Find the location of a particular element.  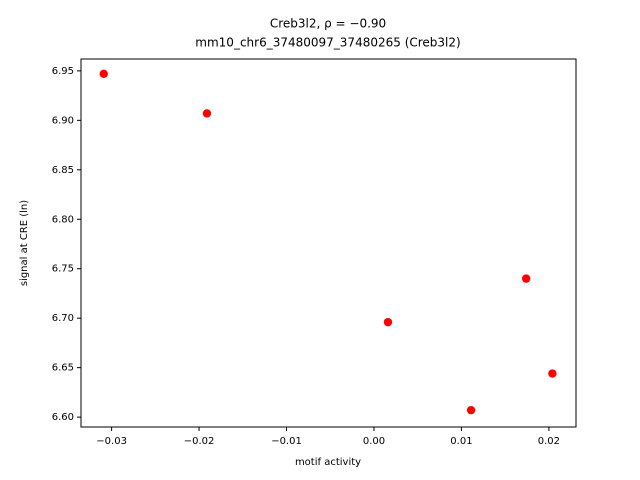

chart-subtitle: mm10_chr6_37480097_37480265 (Creb3l2) is located at coordinates (327, 43).